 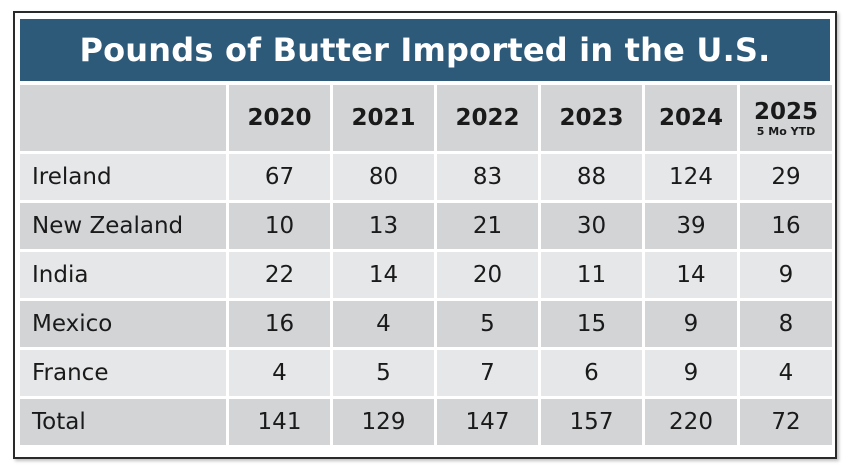 What do you see at coordinates (487, 177) in the screenshot?
I see `table-cell: 83` at bounding box center [487, 177].